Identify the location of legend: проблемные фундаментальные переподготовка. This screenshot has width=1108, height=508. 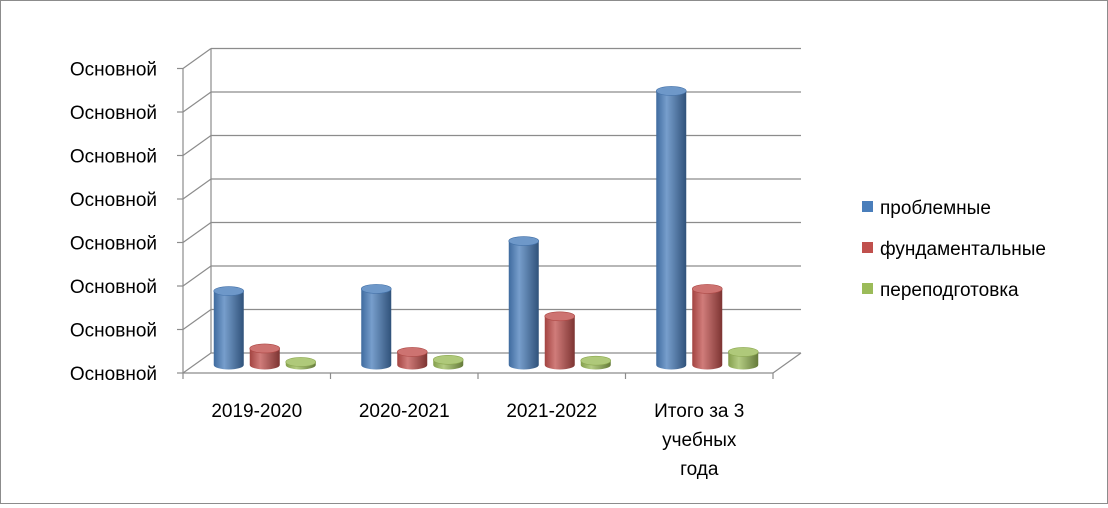
(954, 249).